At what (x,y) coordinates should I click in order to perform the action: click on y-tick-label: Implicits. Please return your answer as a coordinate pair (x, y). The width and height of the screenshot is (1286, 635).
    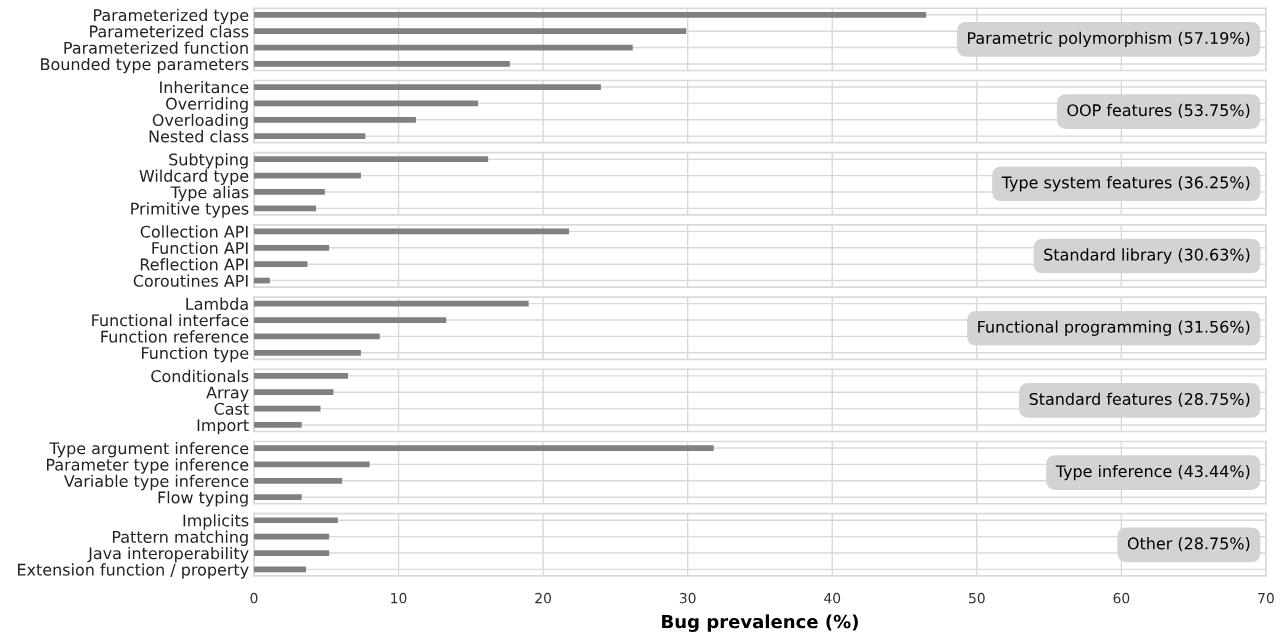
    Looking at the image, I should click on (216, 522).